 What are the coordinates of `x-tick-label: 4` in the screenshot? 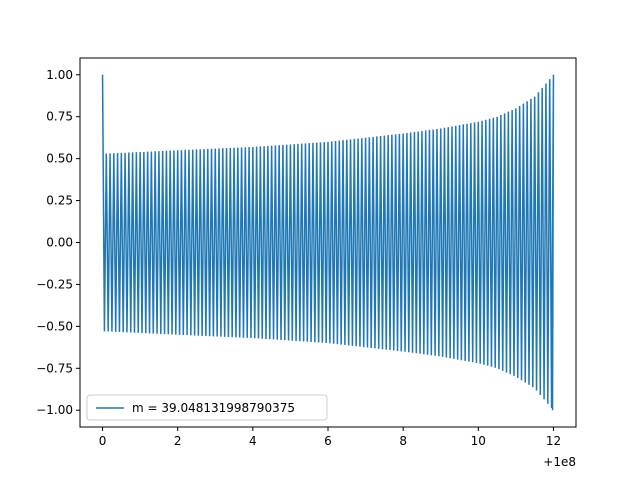 It's located at (253, 441).